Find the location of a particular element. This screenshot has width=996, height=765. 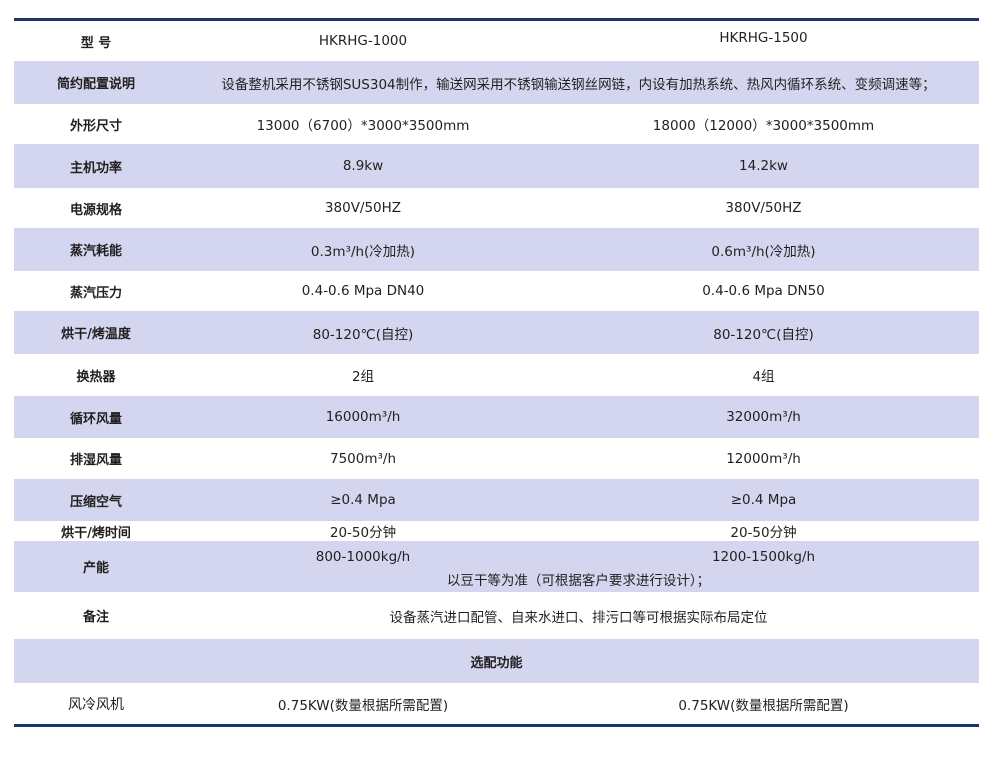

value-1500: 18000（12000）*3000*3500mm is located at coordinates (763, 126).